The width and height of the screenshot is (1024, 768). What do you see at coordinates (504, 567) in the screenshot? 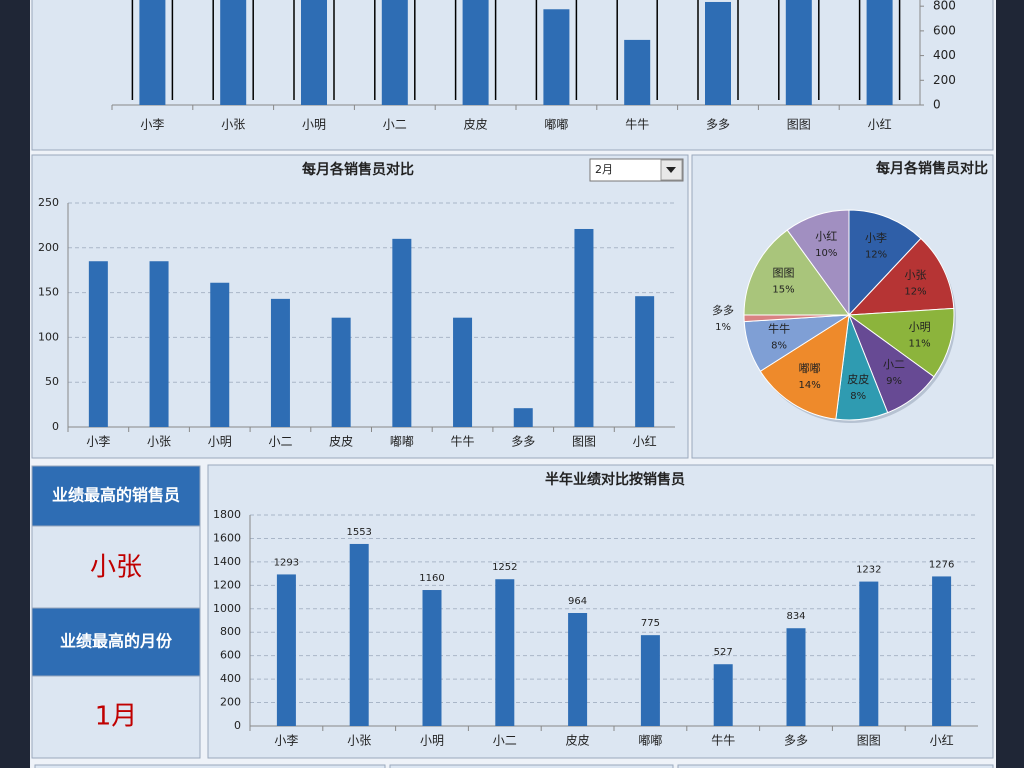
I see `data-label: 1252` at bounding box center [504, 567].